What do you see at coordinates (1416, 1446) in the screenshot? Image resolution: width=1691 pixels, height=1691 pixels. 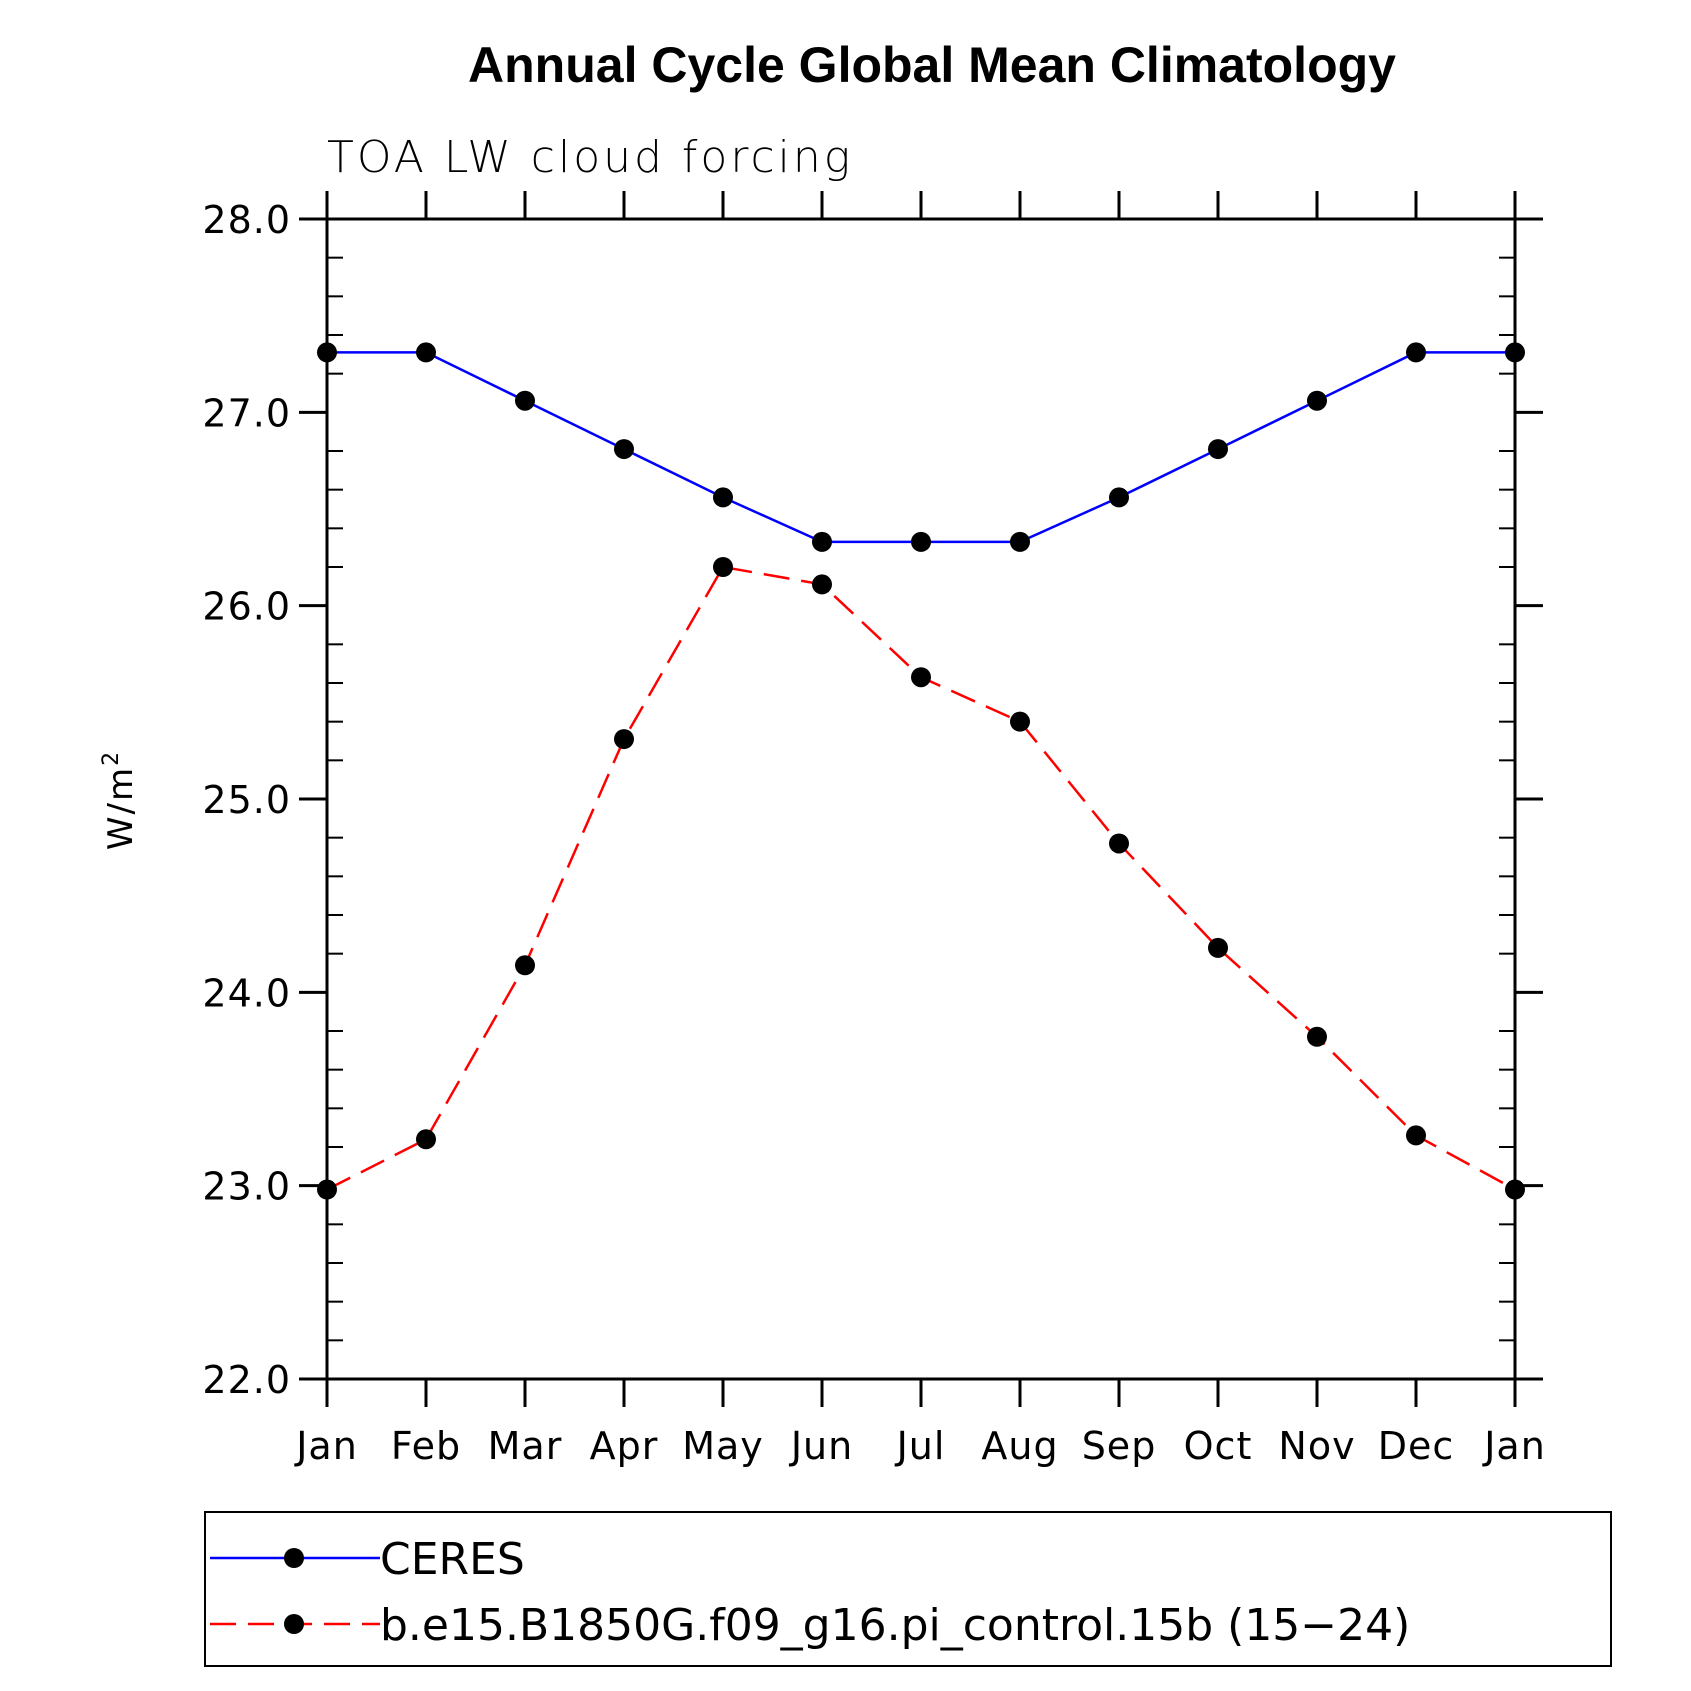 I see `x-tick-label: Dec` at bounding box center [1416, 1446].